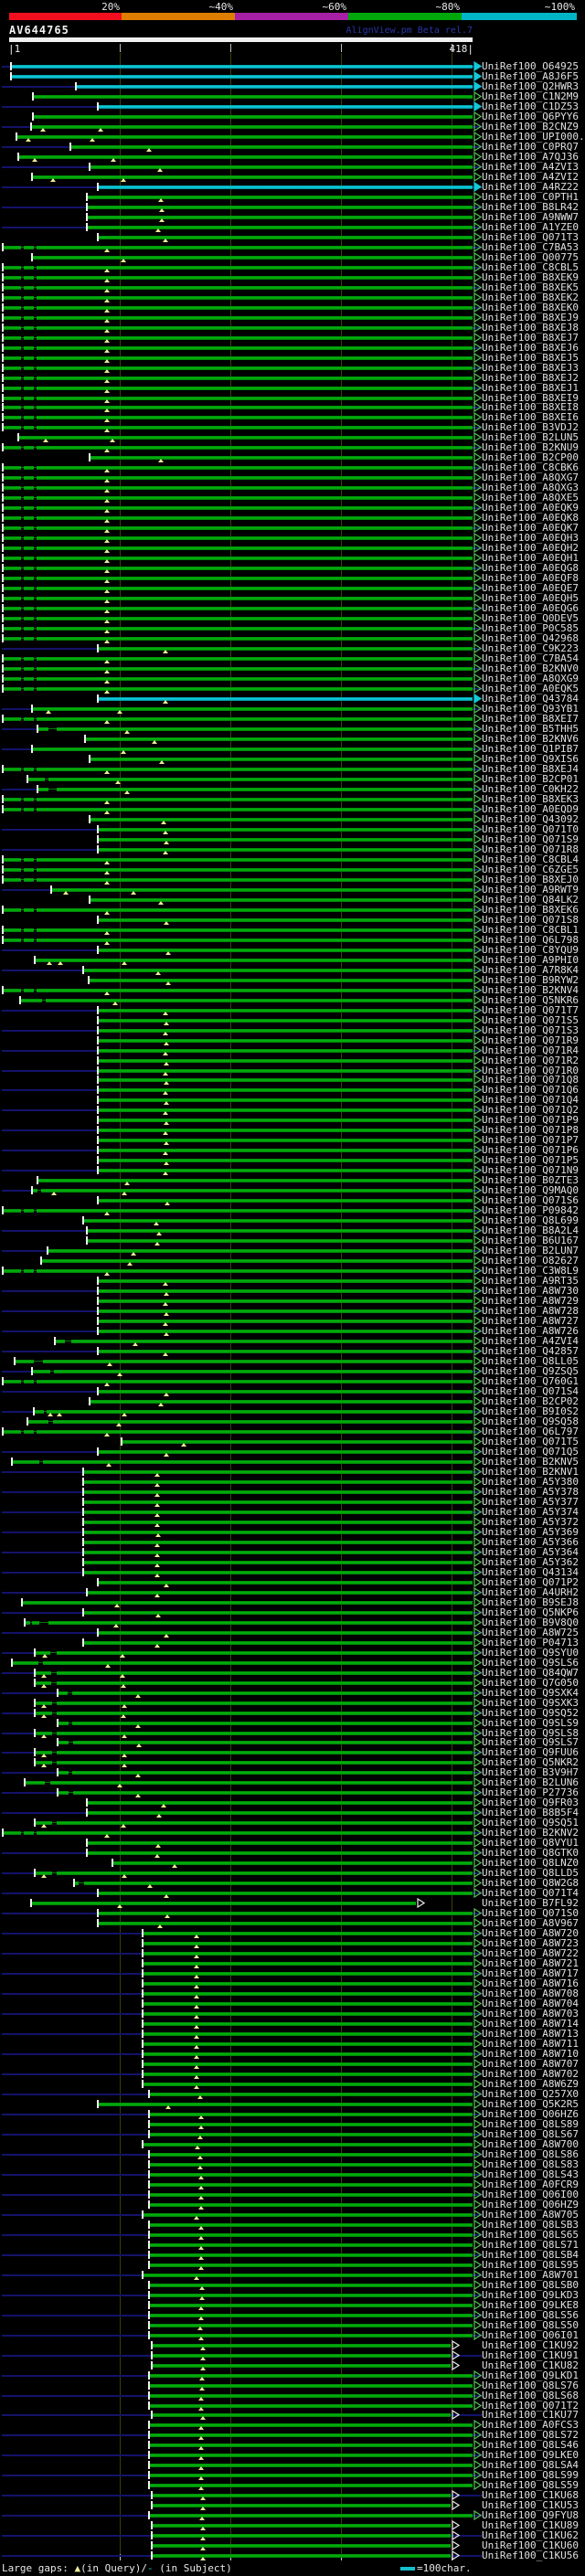  What do you see at coordinates (531, 1230) in the screenshot?
I see `hit-label: UniRef100_B8A2L4` at bounding box center [531, 1230].